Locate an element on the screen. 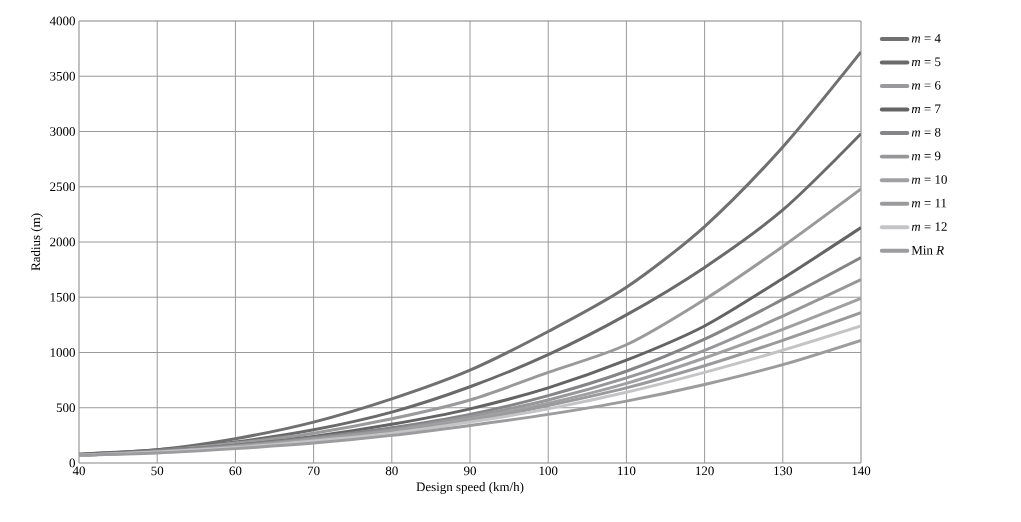 The height and width of the screenshot is (522, 1021). y-tick-label: 3500 is located at coordinates (62, 76).